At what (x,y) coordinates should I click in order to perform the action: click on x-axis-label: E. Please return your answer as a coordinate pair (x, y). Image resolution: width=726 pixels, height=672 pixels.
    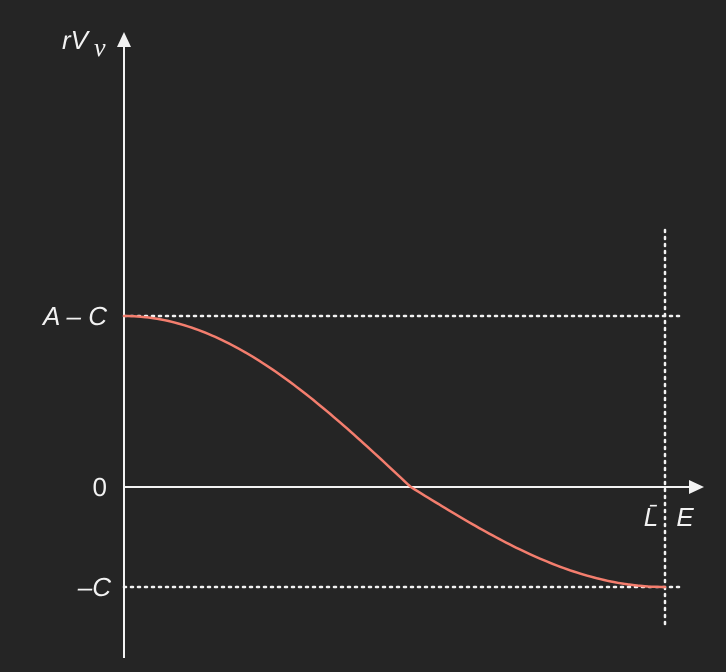
    Looking at the image, I should click on (685, 517).